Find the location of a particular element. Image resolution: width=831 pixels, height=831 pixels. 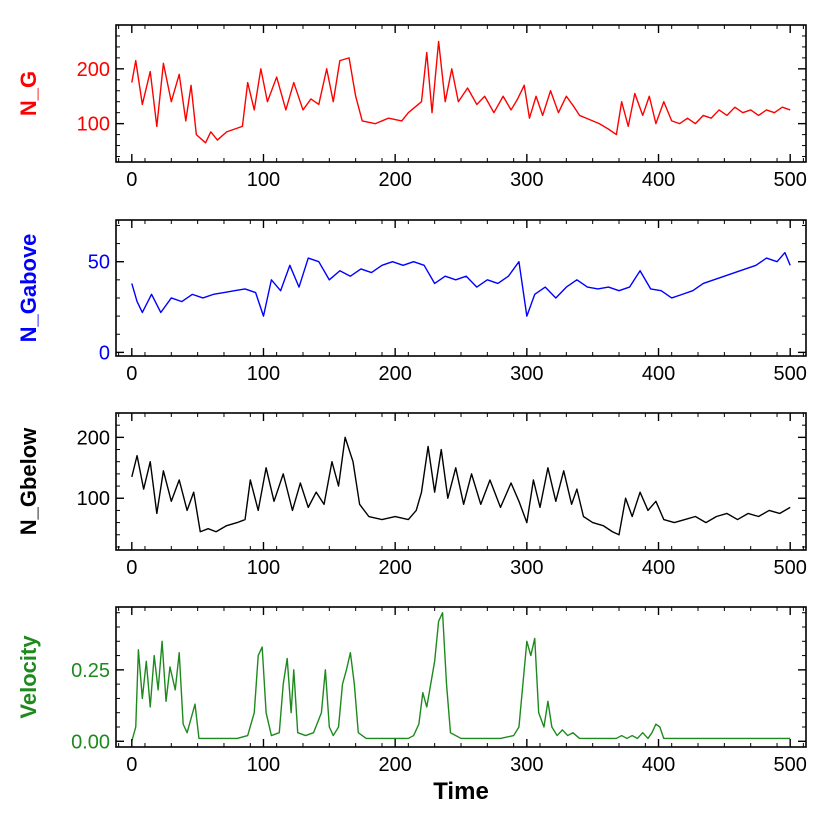

y-axis-title: Velocity is located at coordinates (28, 677).